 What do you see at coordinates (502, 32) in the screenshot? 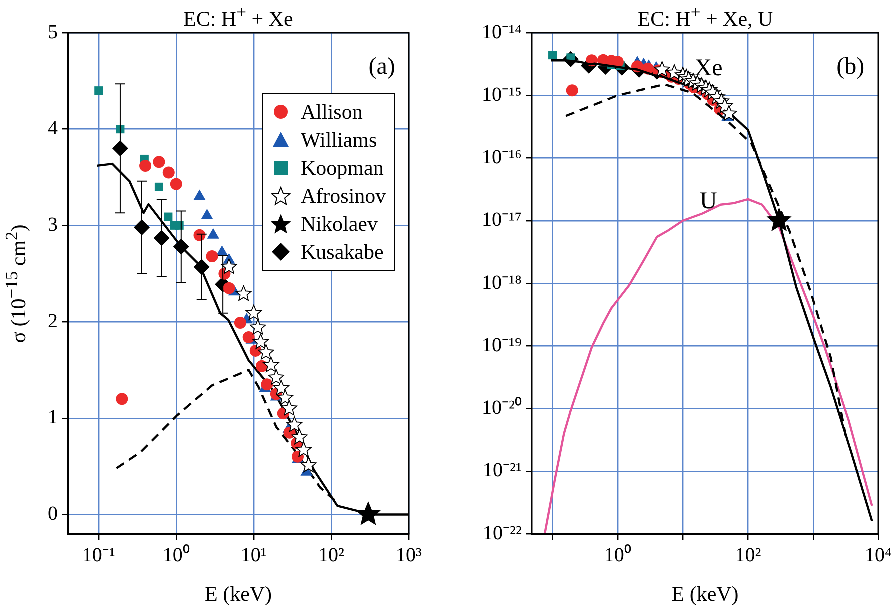
I see `y-tick-label: 10⁻¹⁴` at bounding box center [502, 32].